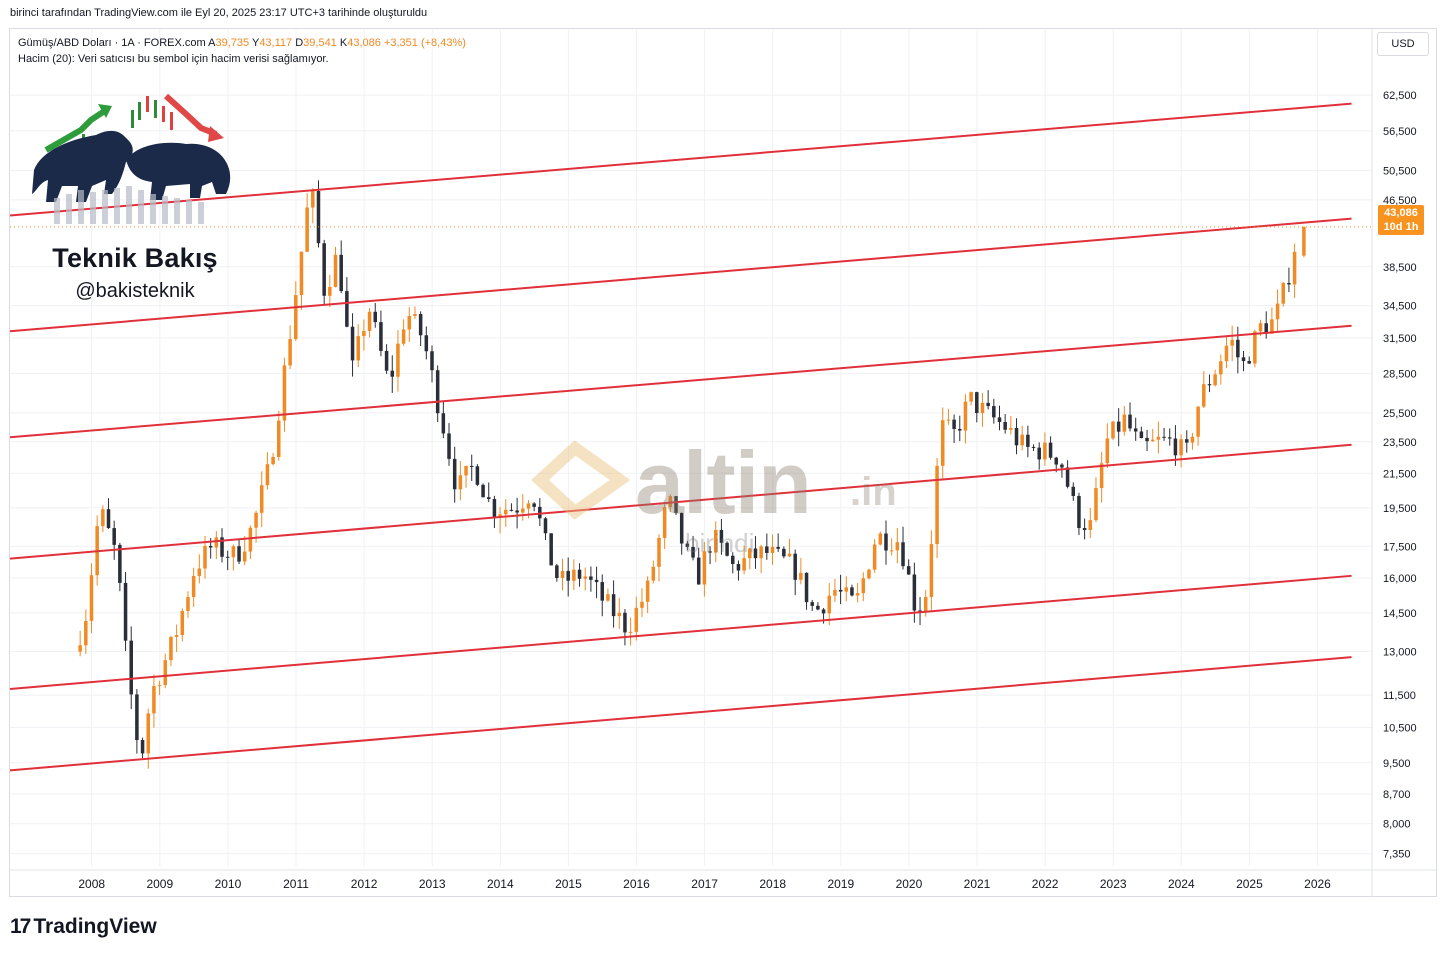  I want to click on y-tick-label: 17,500, so click(1400, 547).